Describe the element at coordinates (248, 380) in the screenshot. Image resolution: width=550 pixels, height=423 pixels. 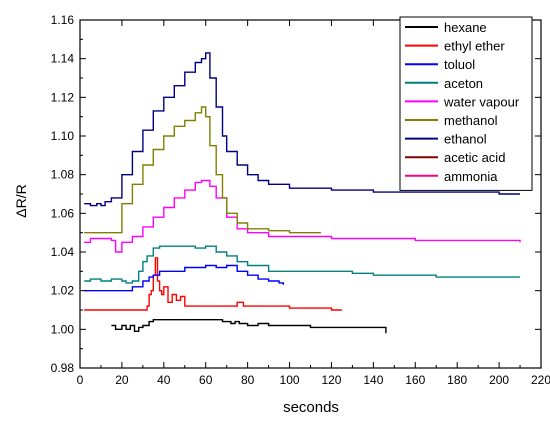
I see `x-tick-label: 80` at that location.